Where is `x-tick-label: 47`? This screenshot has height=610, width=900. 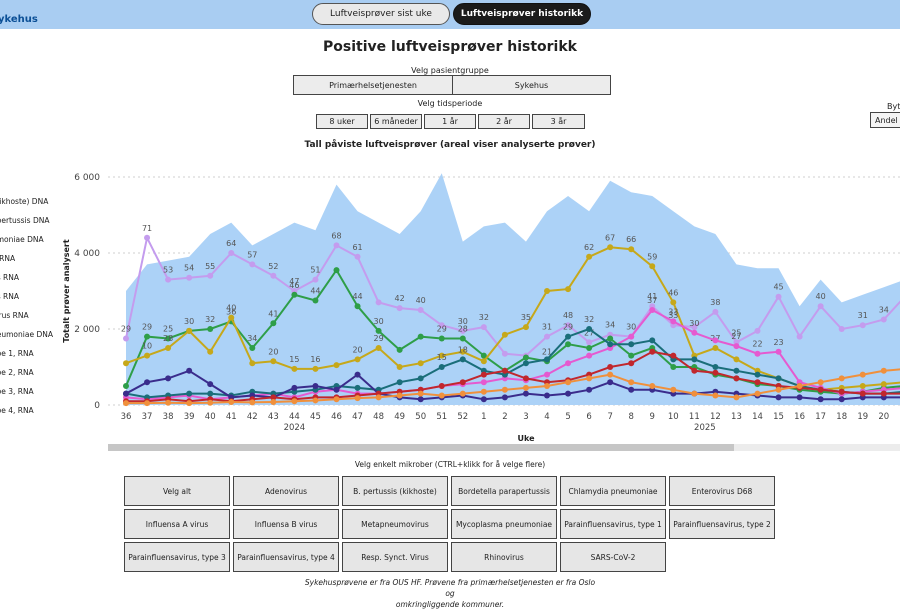 x-tick-label: 47 is located at coordinates (357, 417).